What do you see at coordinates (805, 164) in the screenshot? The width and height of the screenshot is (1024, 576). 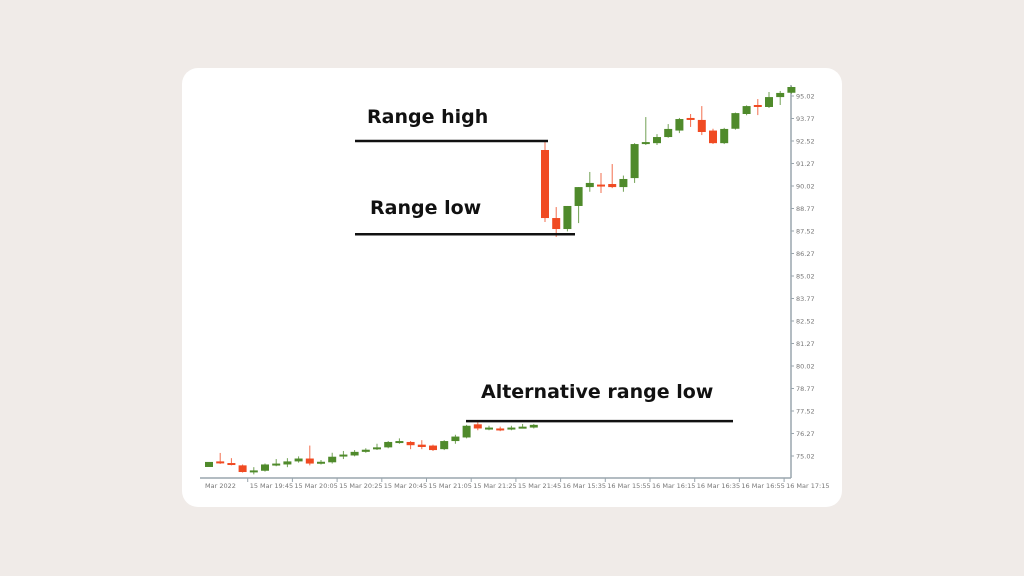 I see `y-tick-label: 91.27` at bounding box center [805, 164].